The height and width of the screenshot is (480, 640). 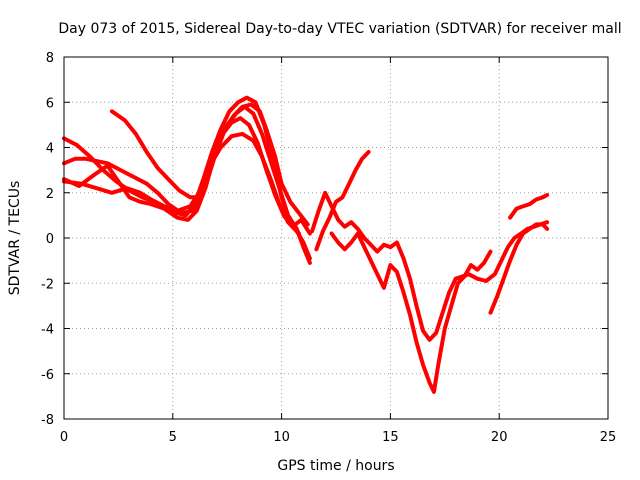 I want to click on y-tick-label: 0, so click(x=50, y=239).